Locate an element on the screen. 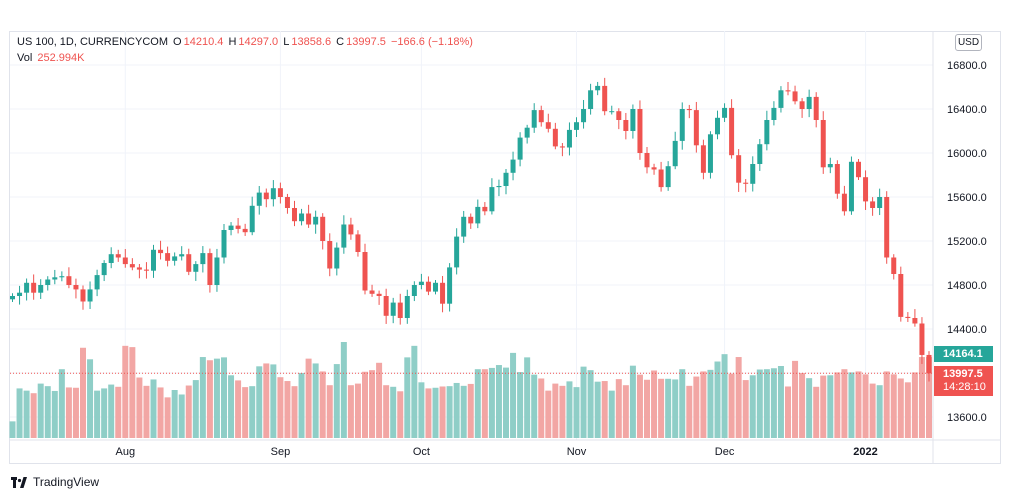 The image size is (1012, 501). x-tick-label: Aug is located at coordinates (126, 452).